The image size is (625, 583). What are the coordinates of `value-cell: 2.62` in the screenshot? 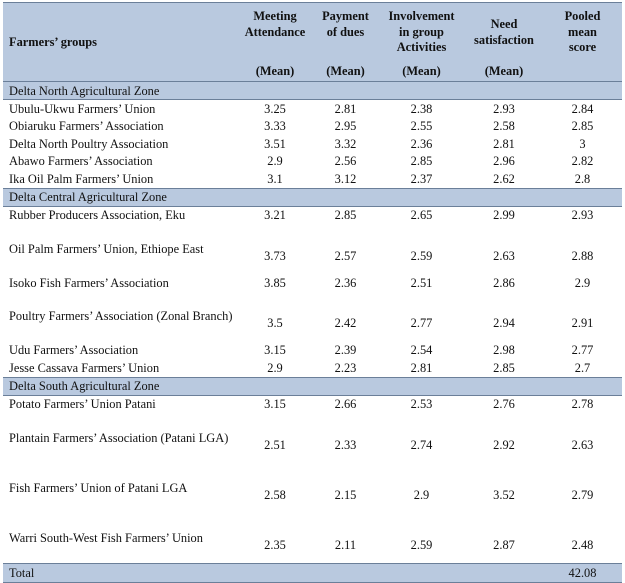 It's located at (504, 178).